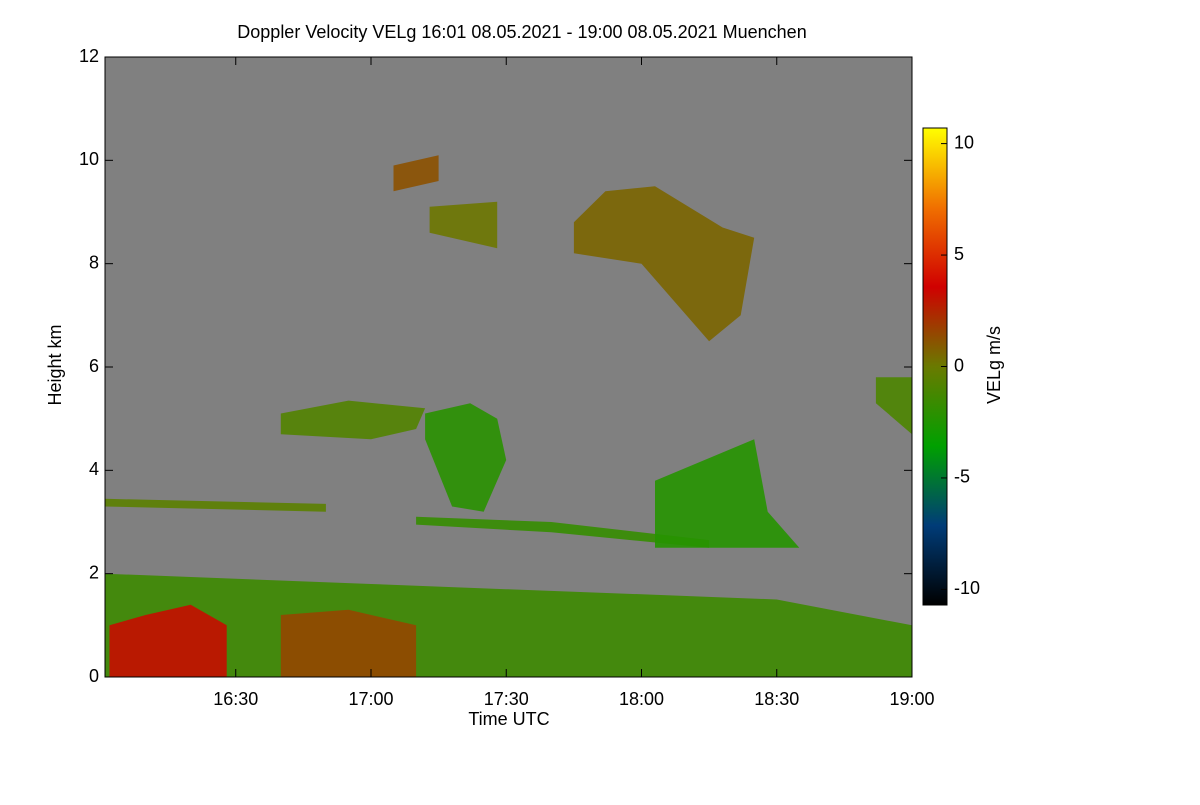 The height and width of the screenshot is (805, 1200). I want to click on x-axis-label: Time UTC, so click(508, 719).